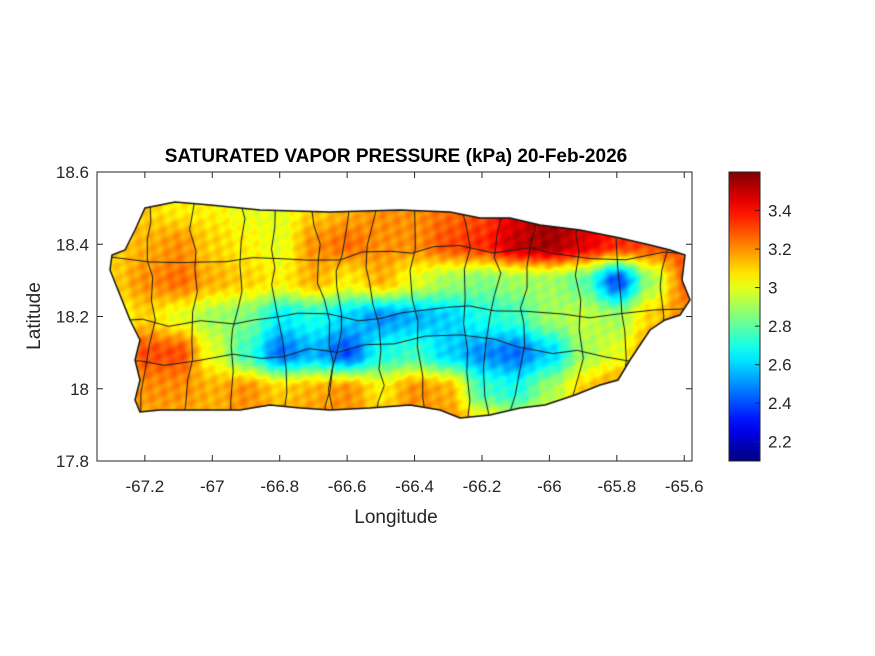  What do you see at coordinates (744, 316) in the screenshot?
I see `colorbar` at bounding box center [744, 316].